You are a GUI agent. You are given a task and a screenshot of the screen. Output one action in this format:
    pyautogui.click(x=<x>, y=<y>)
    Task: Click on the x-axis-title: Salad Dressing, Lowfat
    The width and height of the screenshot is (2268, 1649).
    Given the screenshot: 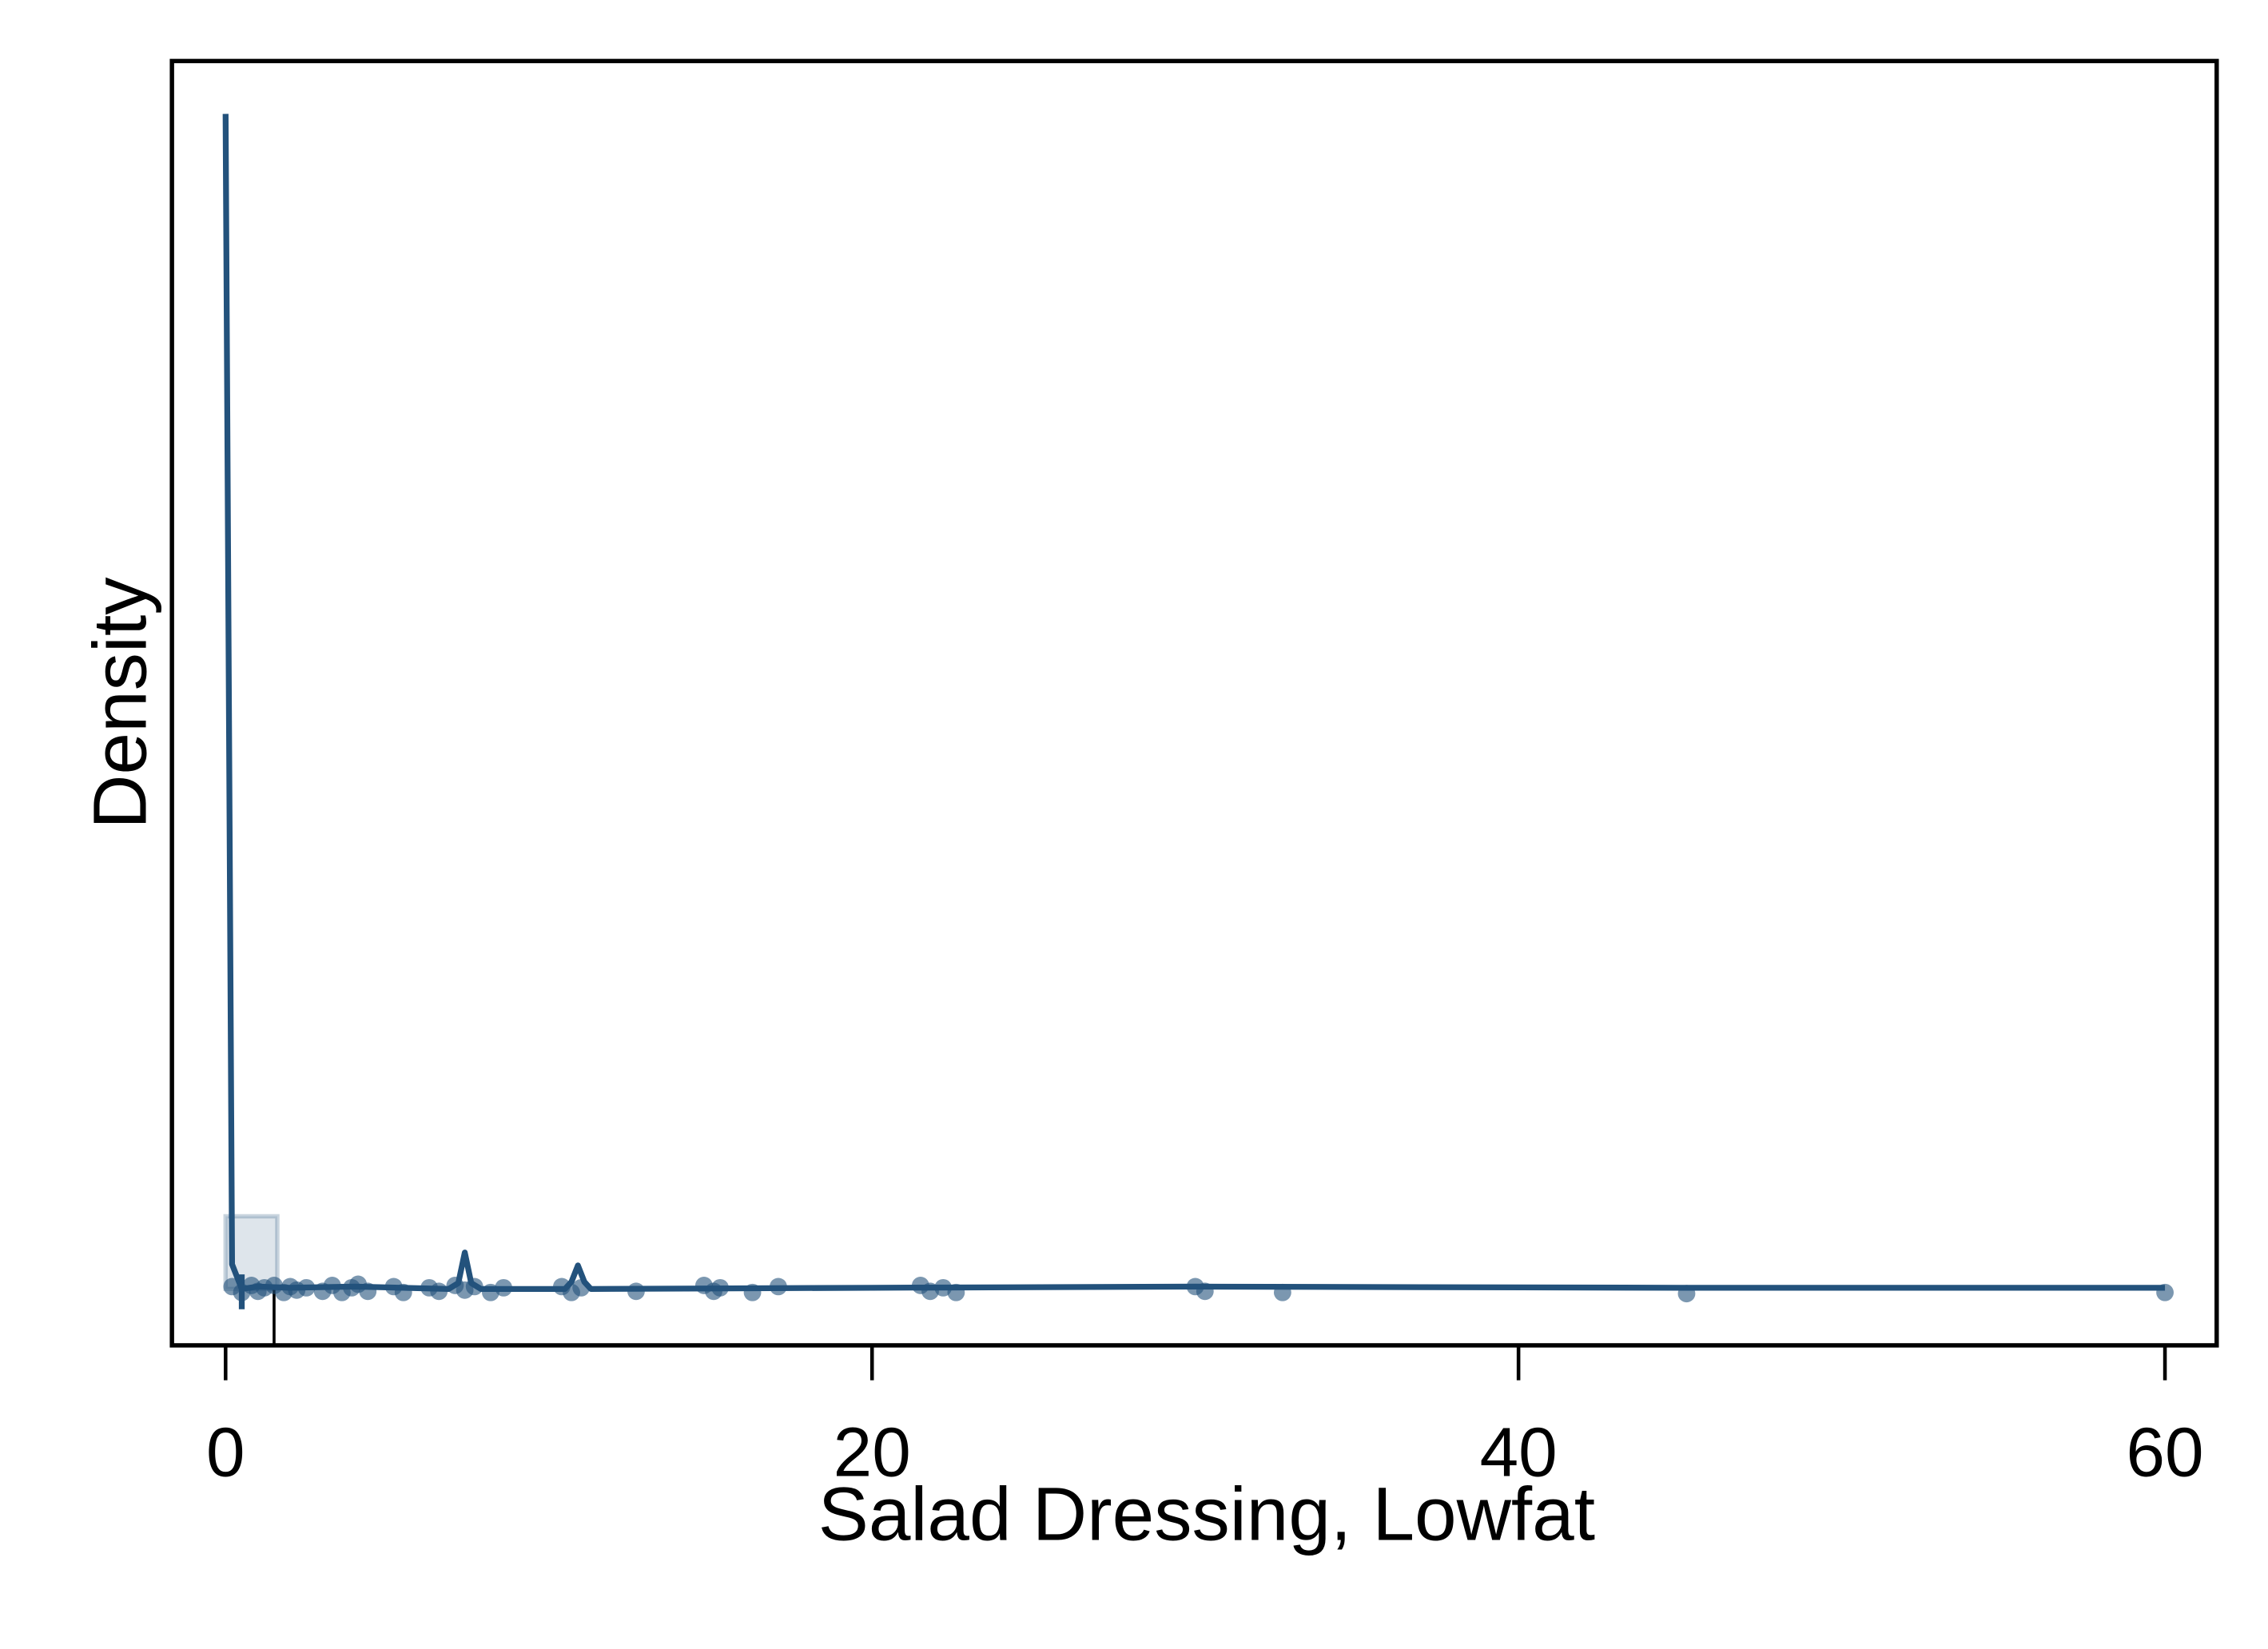 What is the action you would take?
    pyautogui.click(x=1206, y=1514)
    